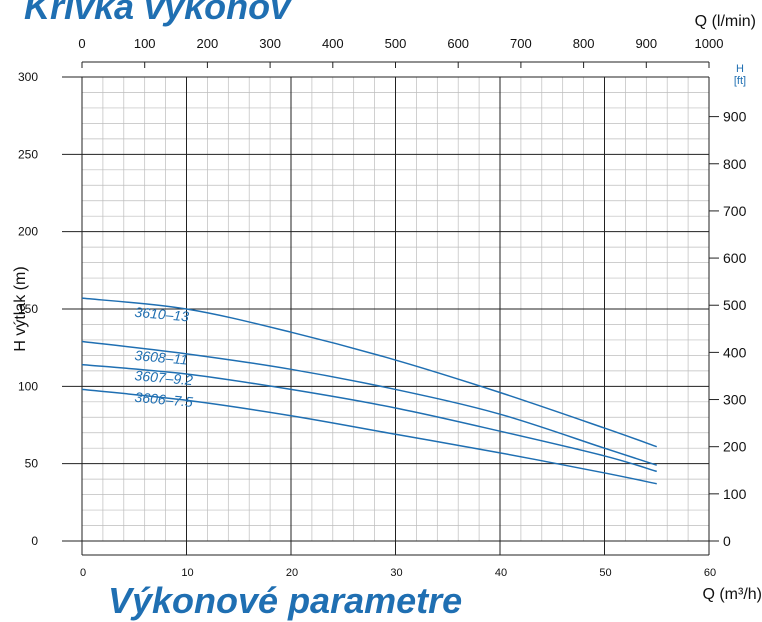  Describe the element at coordinates (740, 81) in the screenshot. I see `y2-axis-title-line2: [ft]` at that location.